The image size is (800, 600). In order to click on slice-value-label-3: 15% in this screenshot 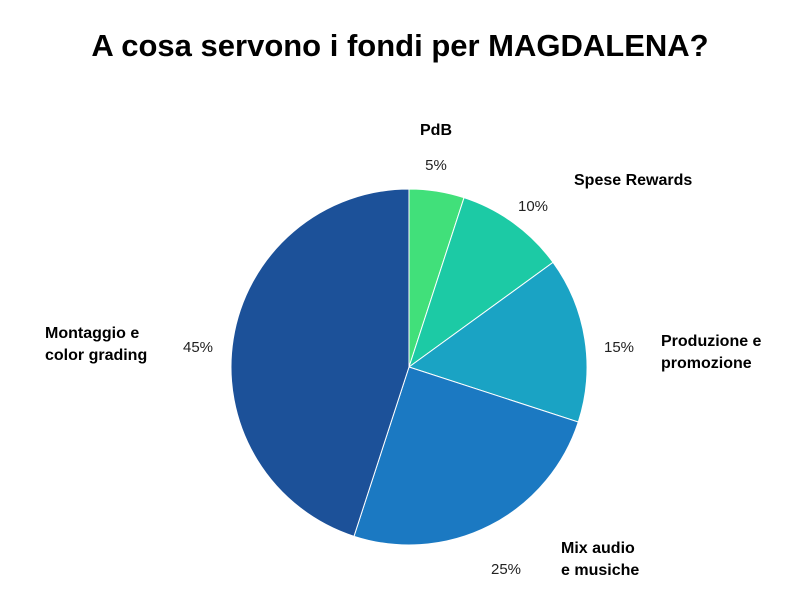, I will do `click(619, 347)`.